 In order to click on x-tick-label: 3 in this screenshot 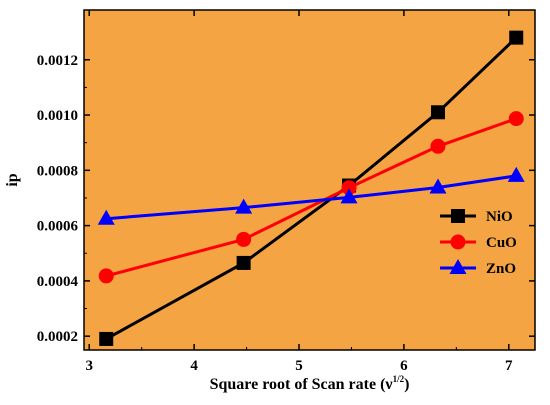, I will do `click(89, 366)`.